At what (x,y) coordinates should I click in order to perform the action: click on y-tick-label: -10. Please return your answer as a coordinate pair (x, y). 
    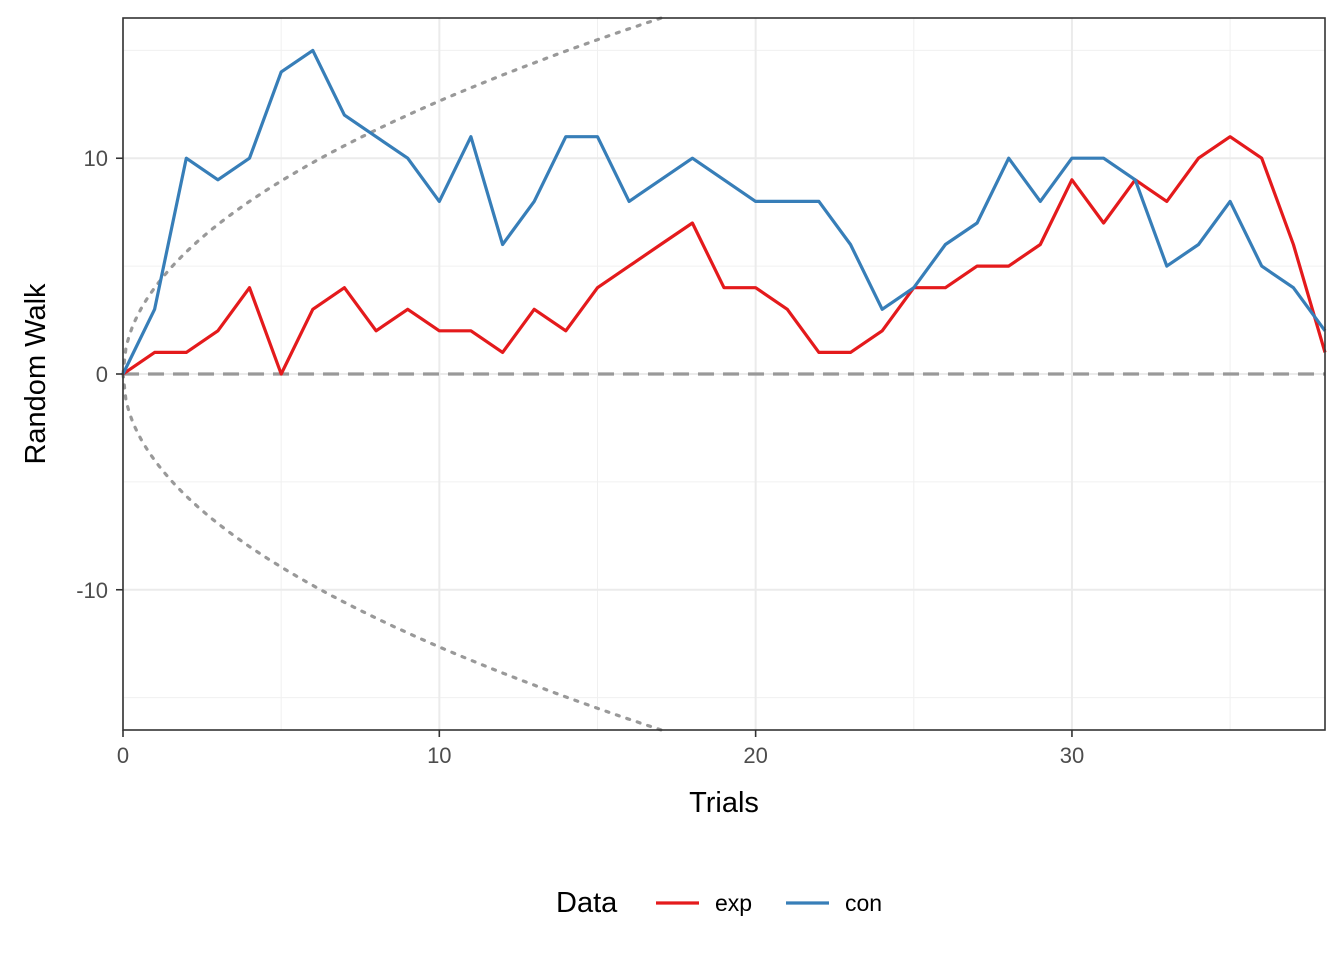
    Looking at the image, I should click on (92, 590).